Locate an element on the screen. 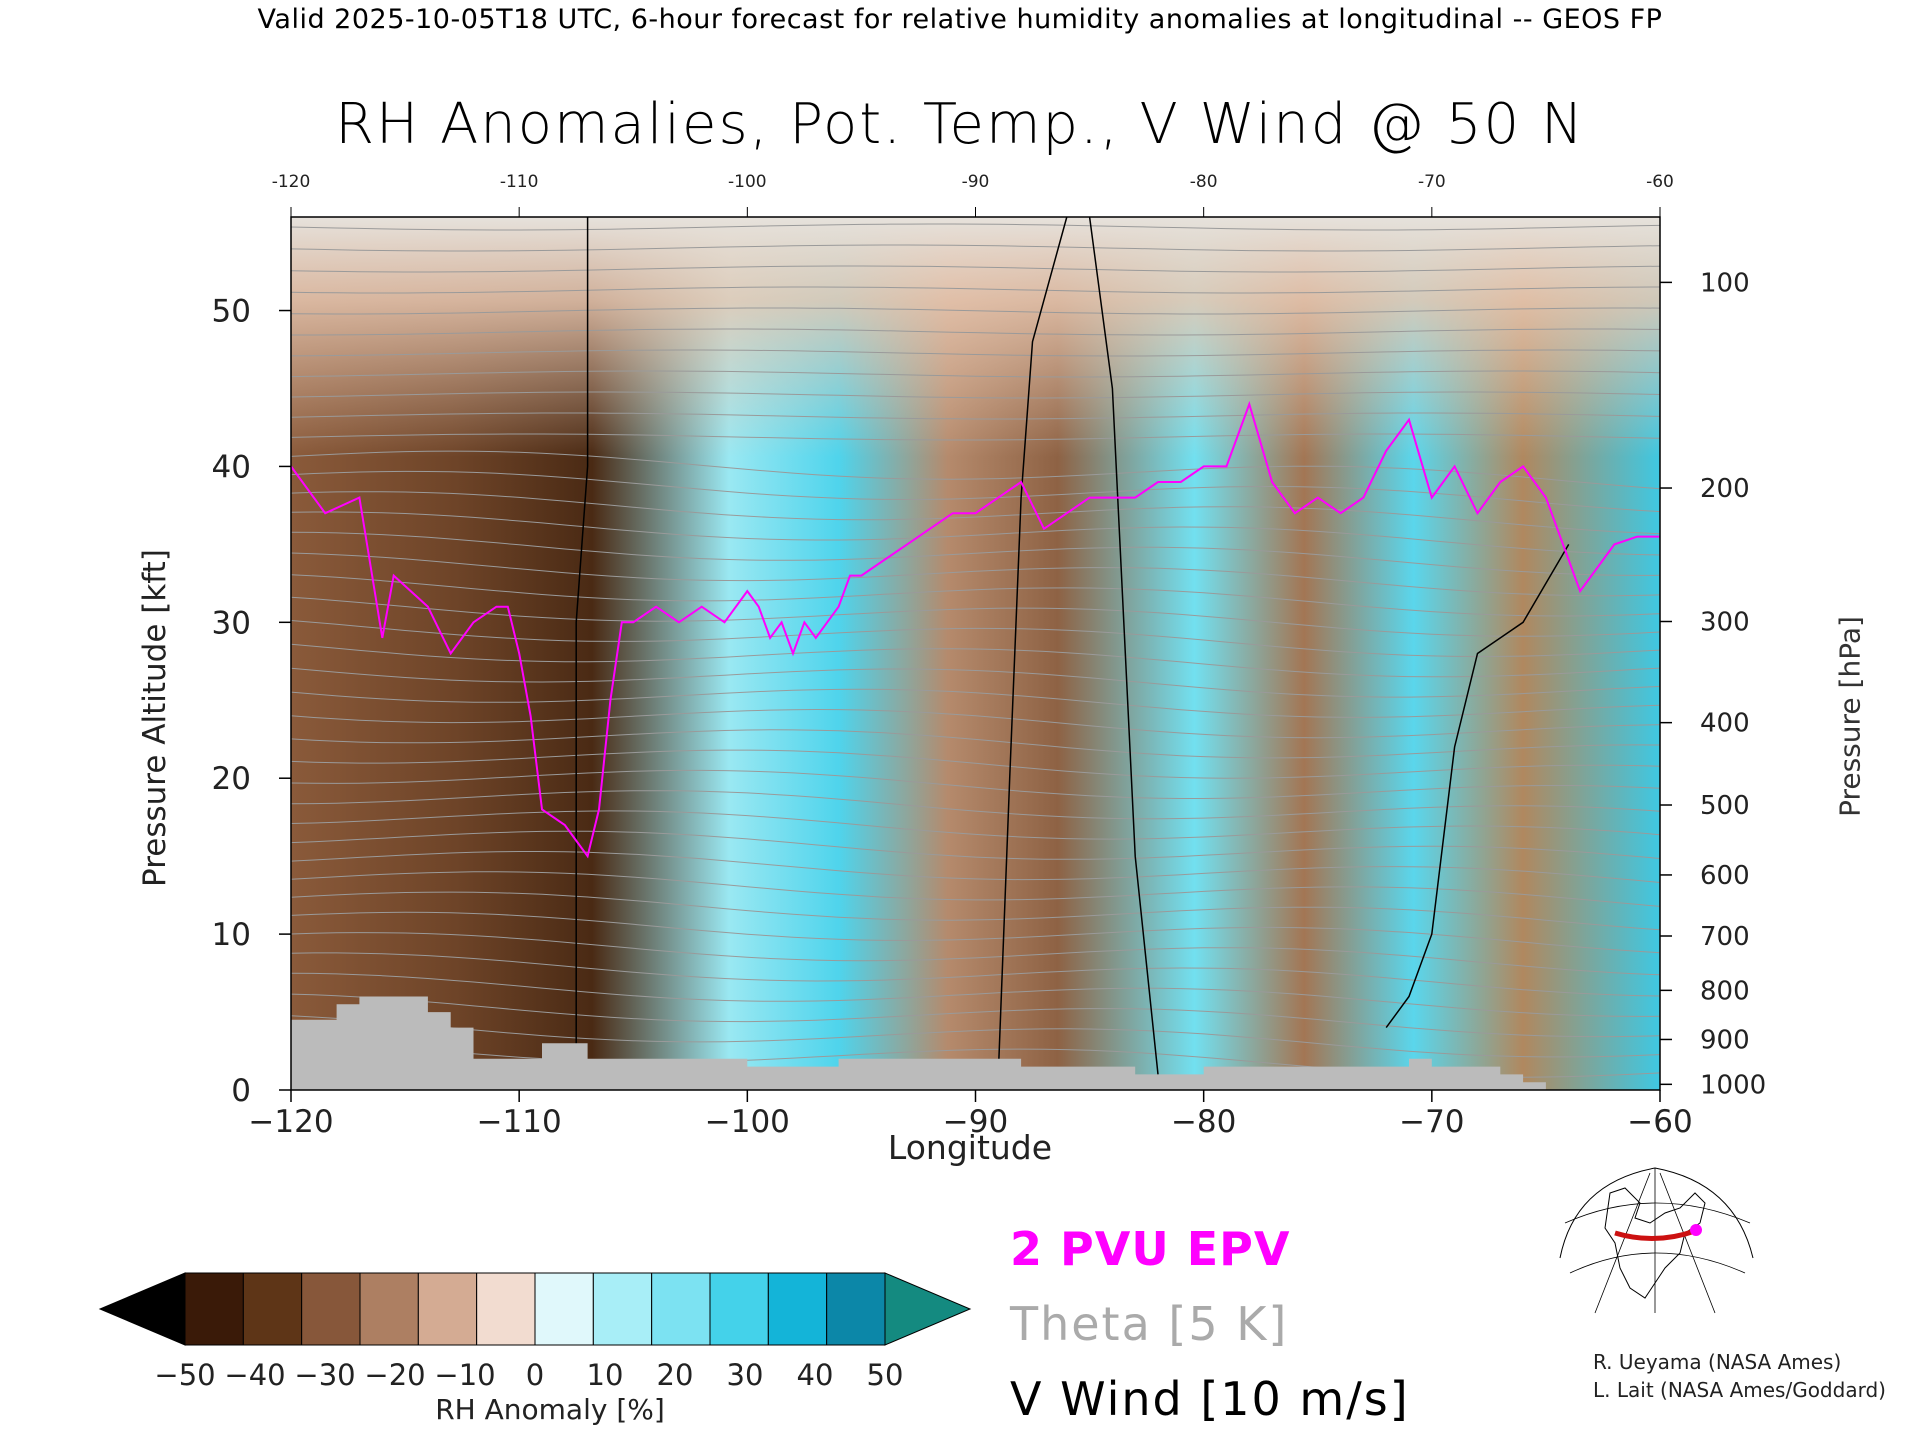 This screenshot has width=1920, height=1440. x-tick-label: −70 is located at coordinates (1431, 1122).